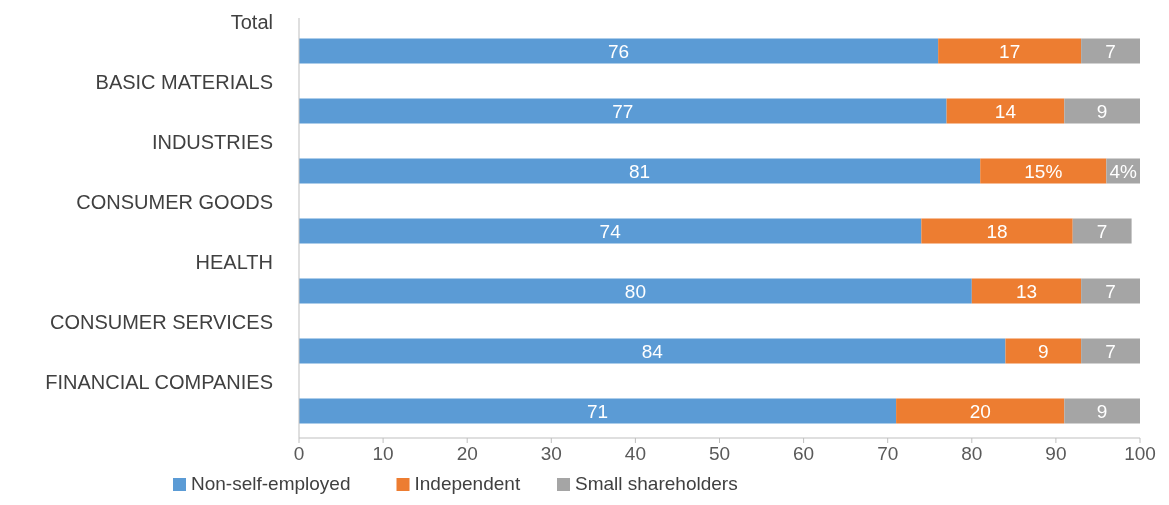  Describe the element at coordinates (271, 483) in the screenshot. I see `legend-label: Non-self-employed` at that location.